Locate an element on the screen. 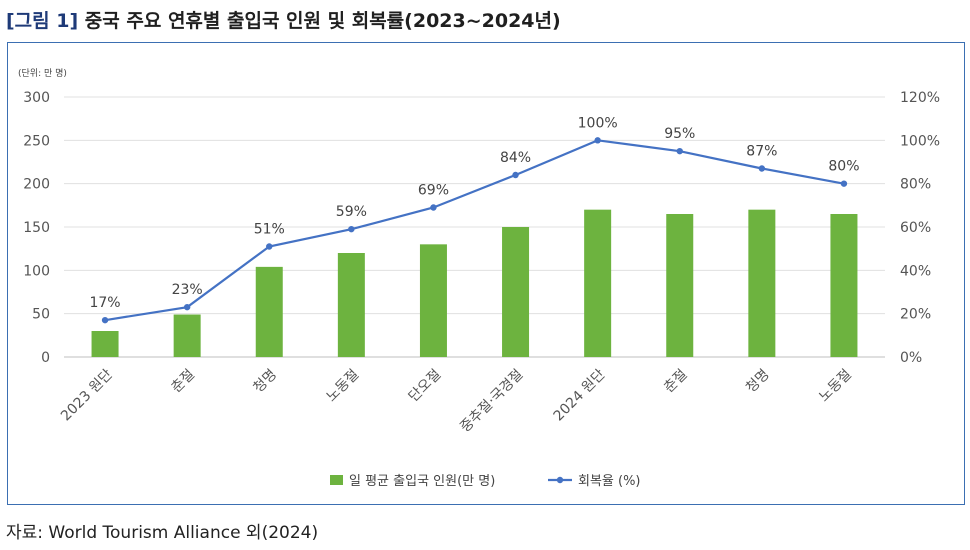  y-left-tick-label: 50 is located at coordinates (41, 315).